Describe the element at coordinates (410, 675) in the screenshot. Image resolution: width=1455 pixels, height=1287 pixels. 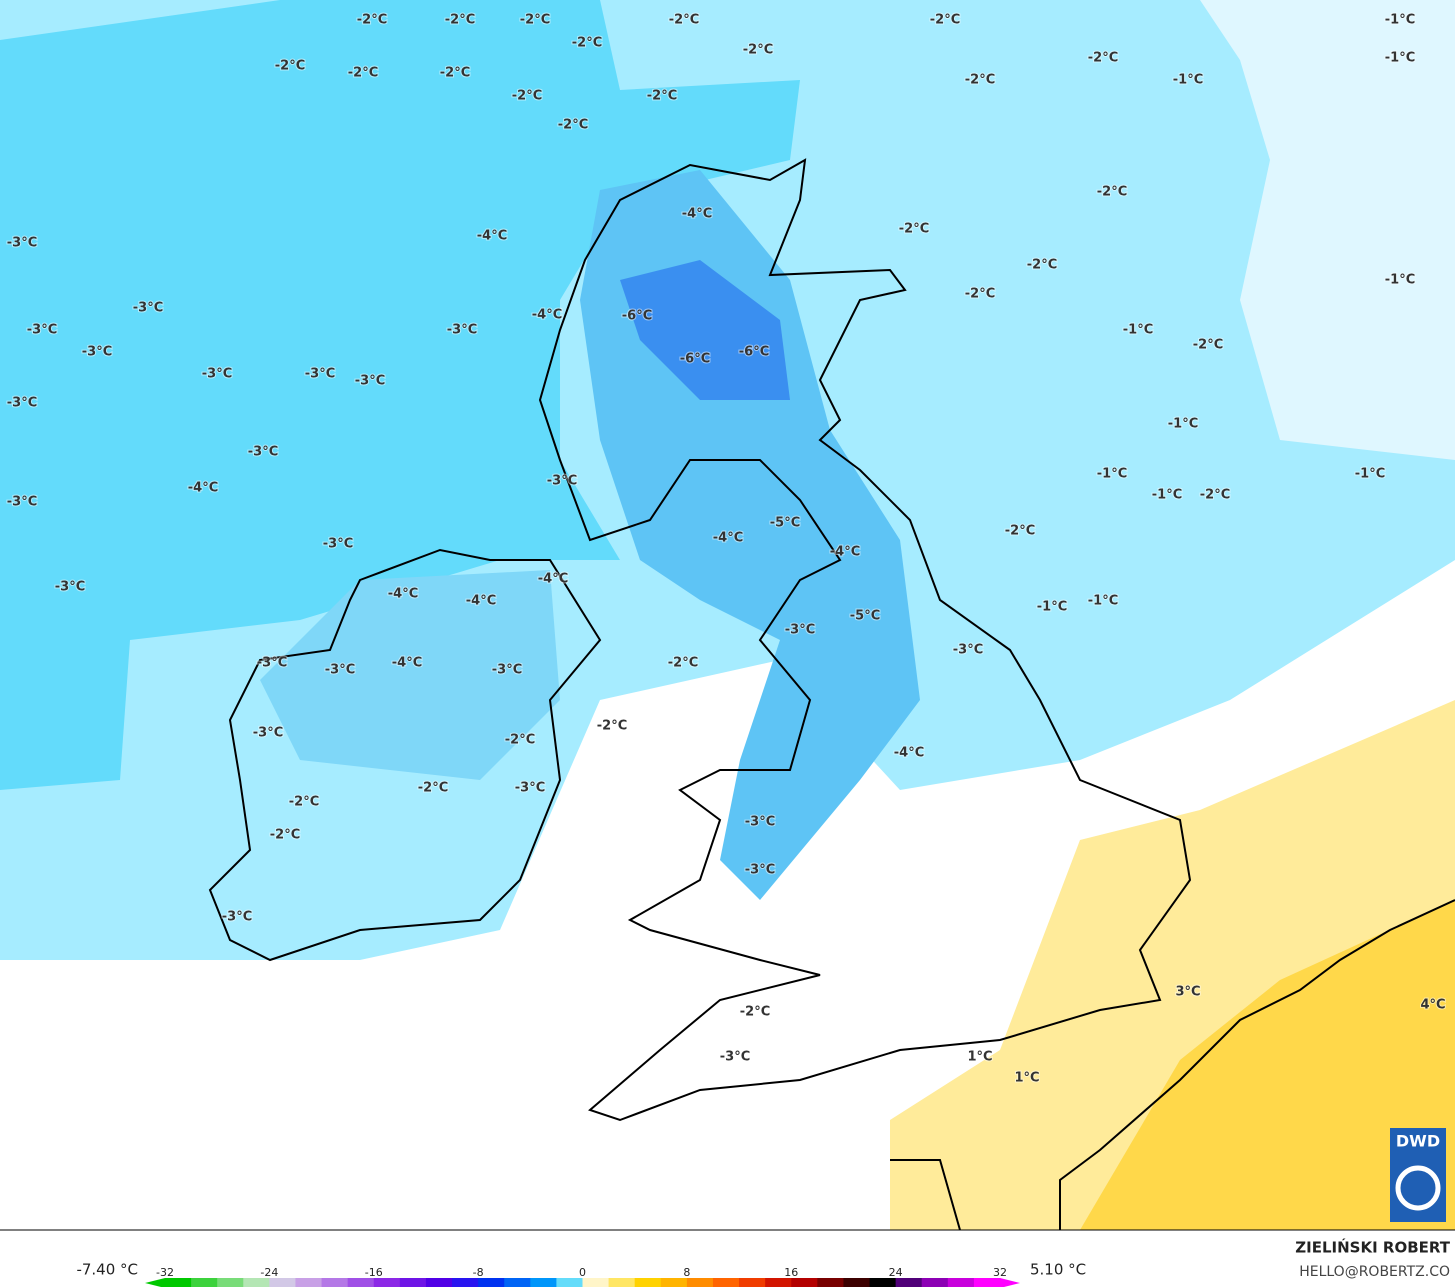
I see `field-ireland` at that location.